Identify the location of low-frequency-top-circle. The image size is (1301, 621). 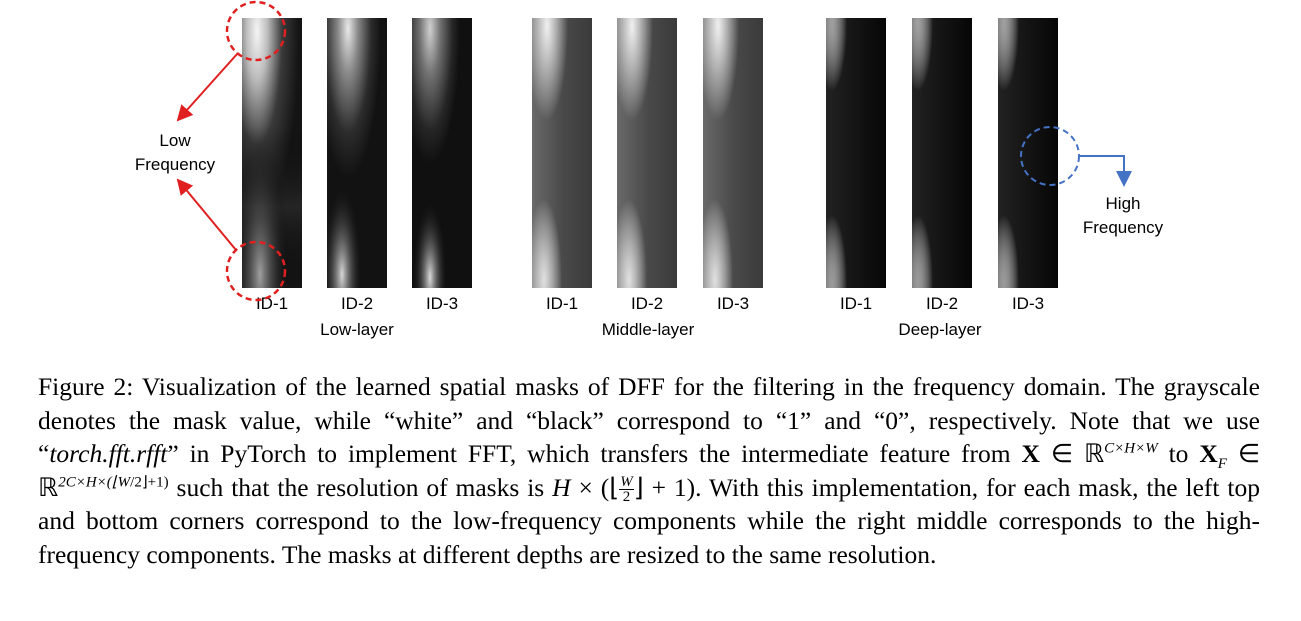
(256, 31).